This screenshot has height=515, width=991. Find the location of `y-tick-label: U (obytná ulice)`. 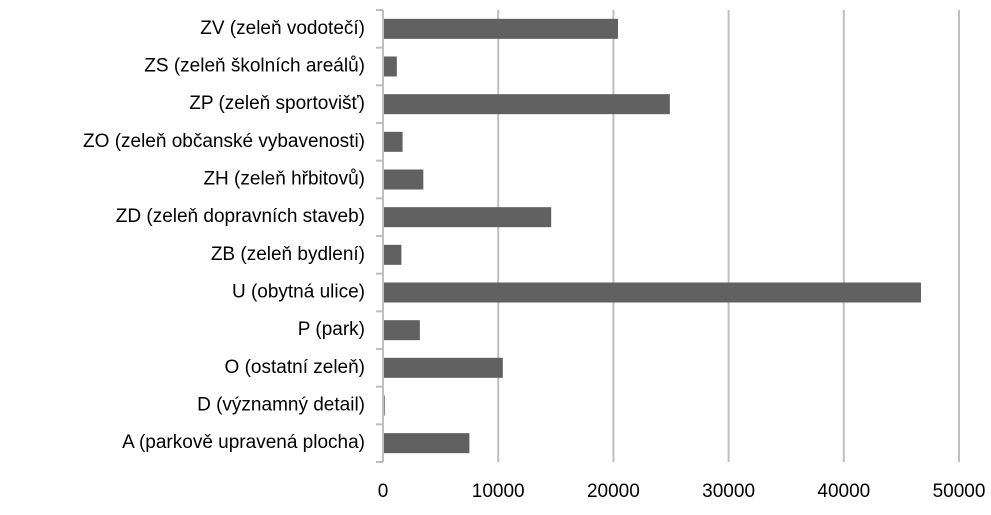

y-tick-label: U (obytná ulice) is located at coordinates (298, 292).